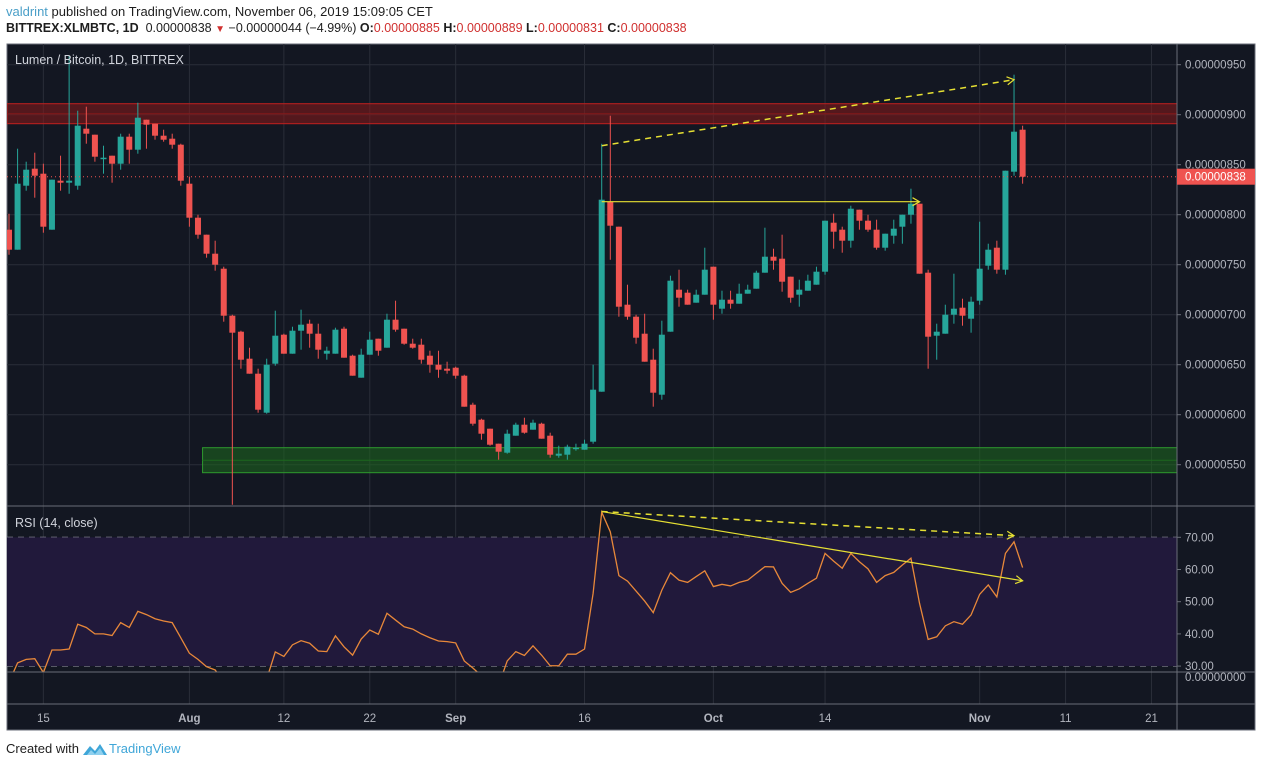  What do you see at coordinates (1151, 719) in the screenshot?
I see `time-axis-label: 21` at bounding box center [1151, 719].